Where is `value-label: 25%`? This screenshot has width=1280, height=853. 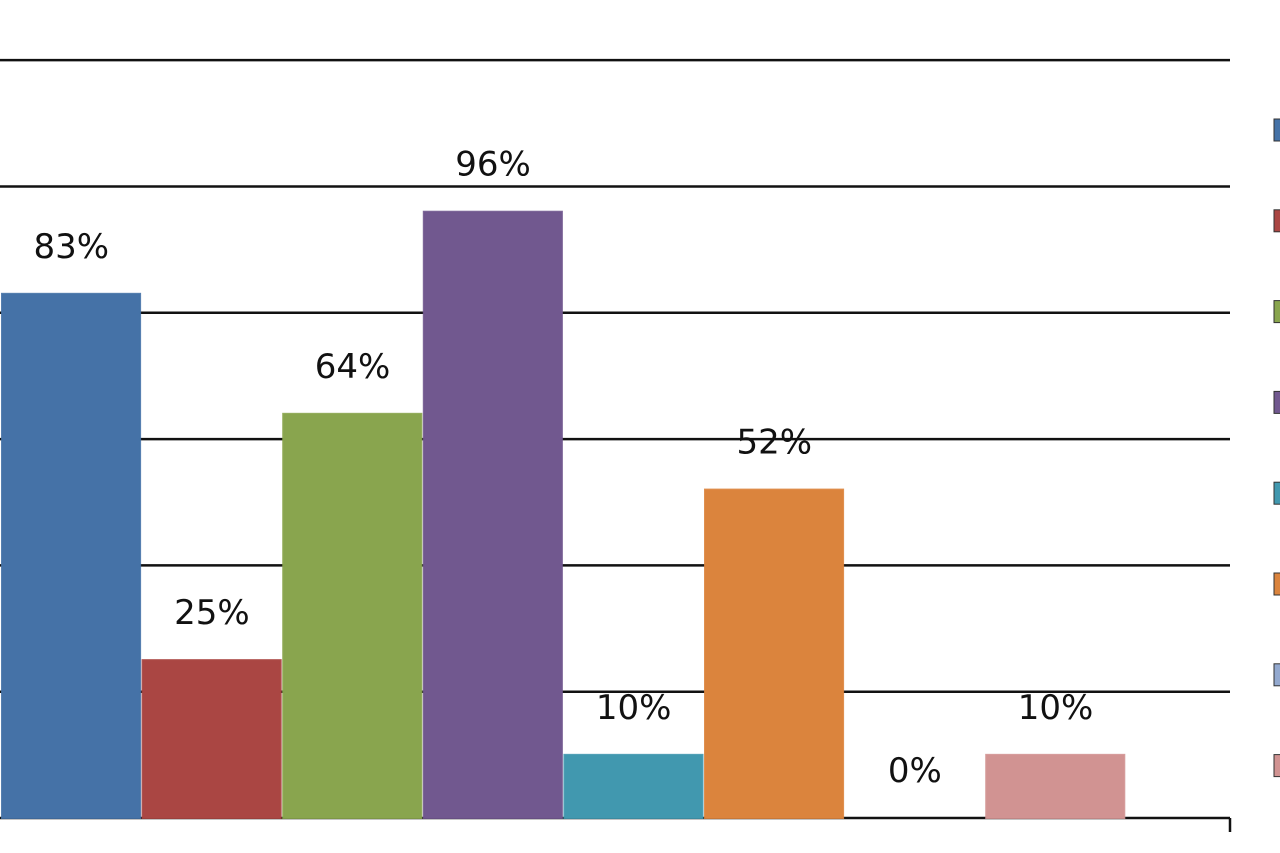
value-label: 25% is located at coordinates (212, 613).